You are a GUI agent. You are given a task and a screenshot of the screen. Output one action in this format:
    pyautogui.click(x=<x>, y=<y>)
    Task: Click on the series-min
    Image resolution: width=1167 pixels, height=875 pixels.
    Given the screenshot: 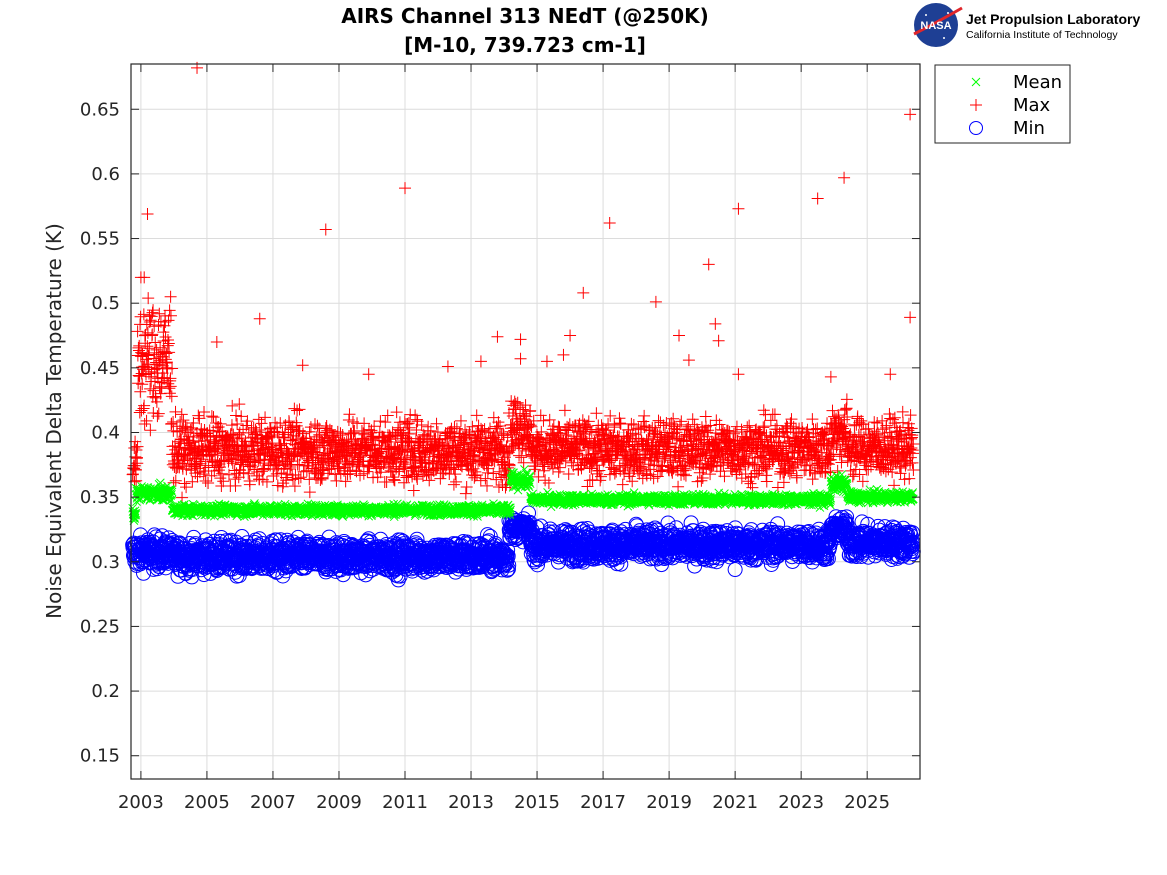 What is the action you would take?
    pyautogui.click(x=523, y=546)
    